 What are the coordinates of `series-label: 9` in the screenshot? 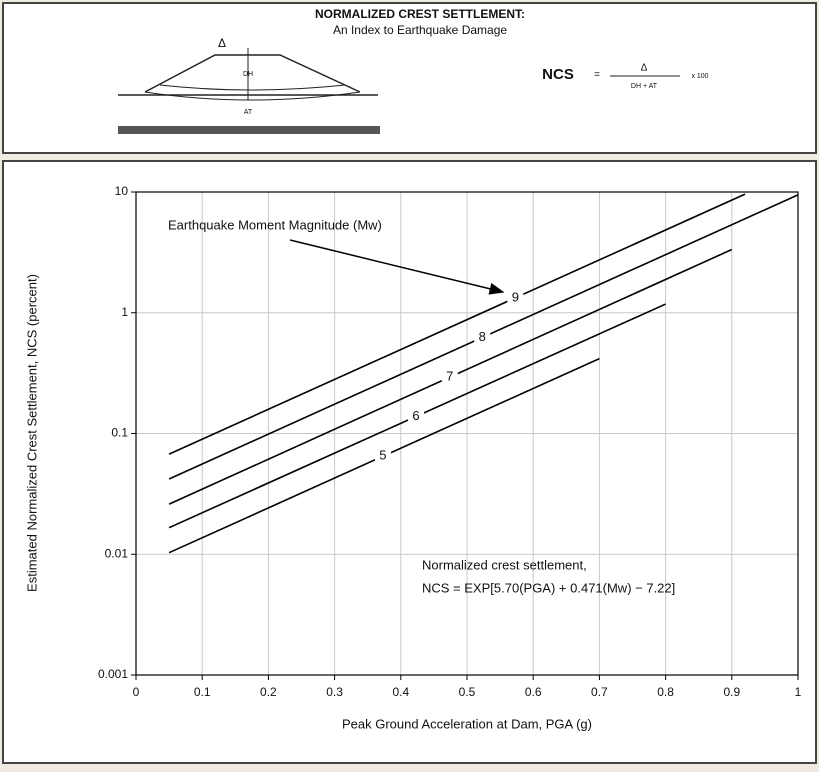 It's located at (515, 296).